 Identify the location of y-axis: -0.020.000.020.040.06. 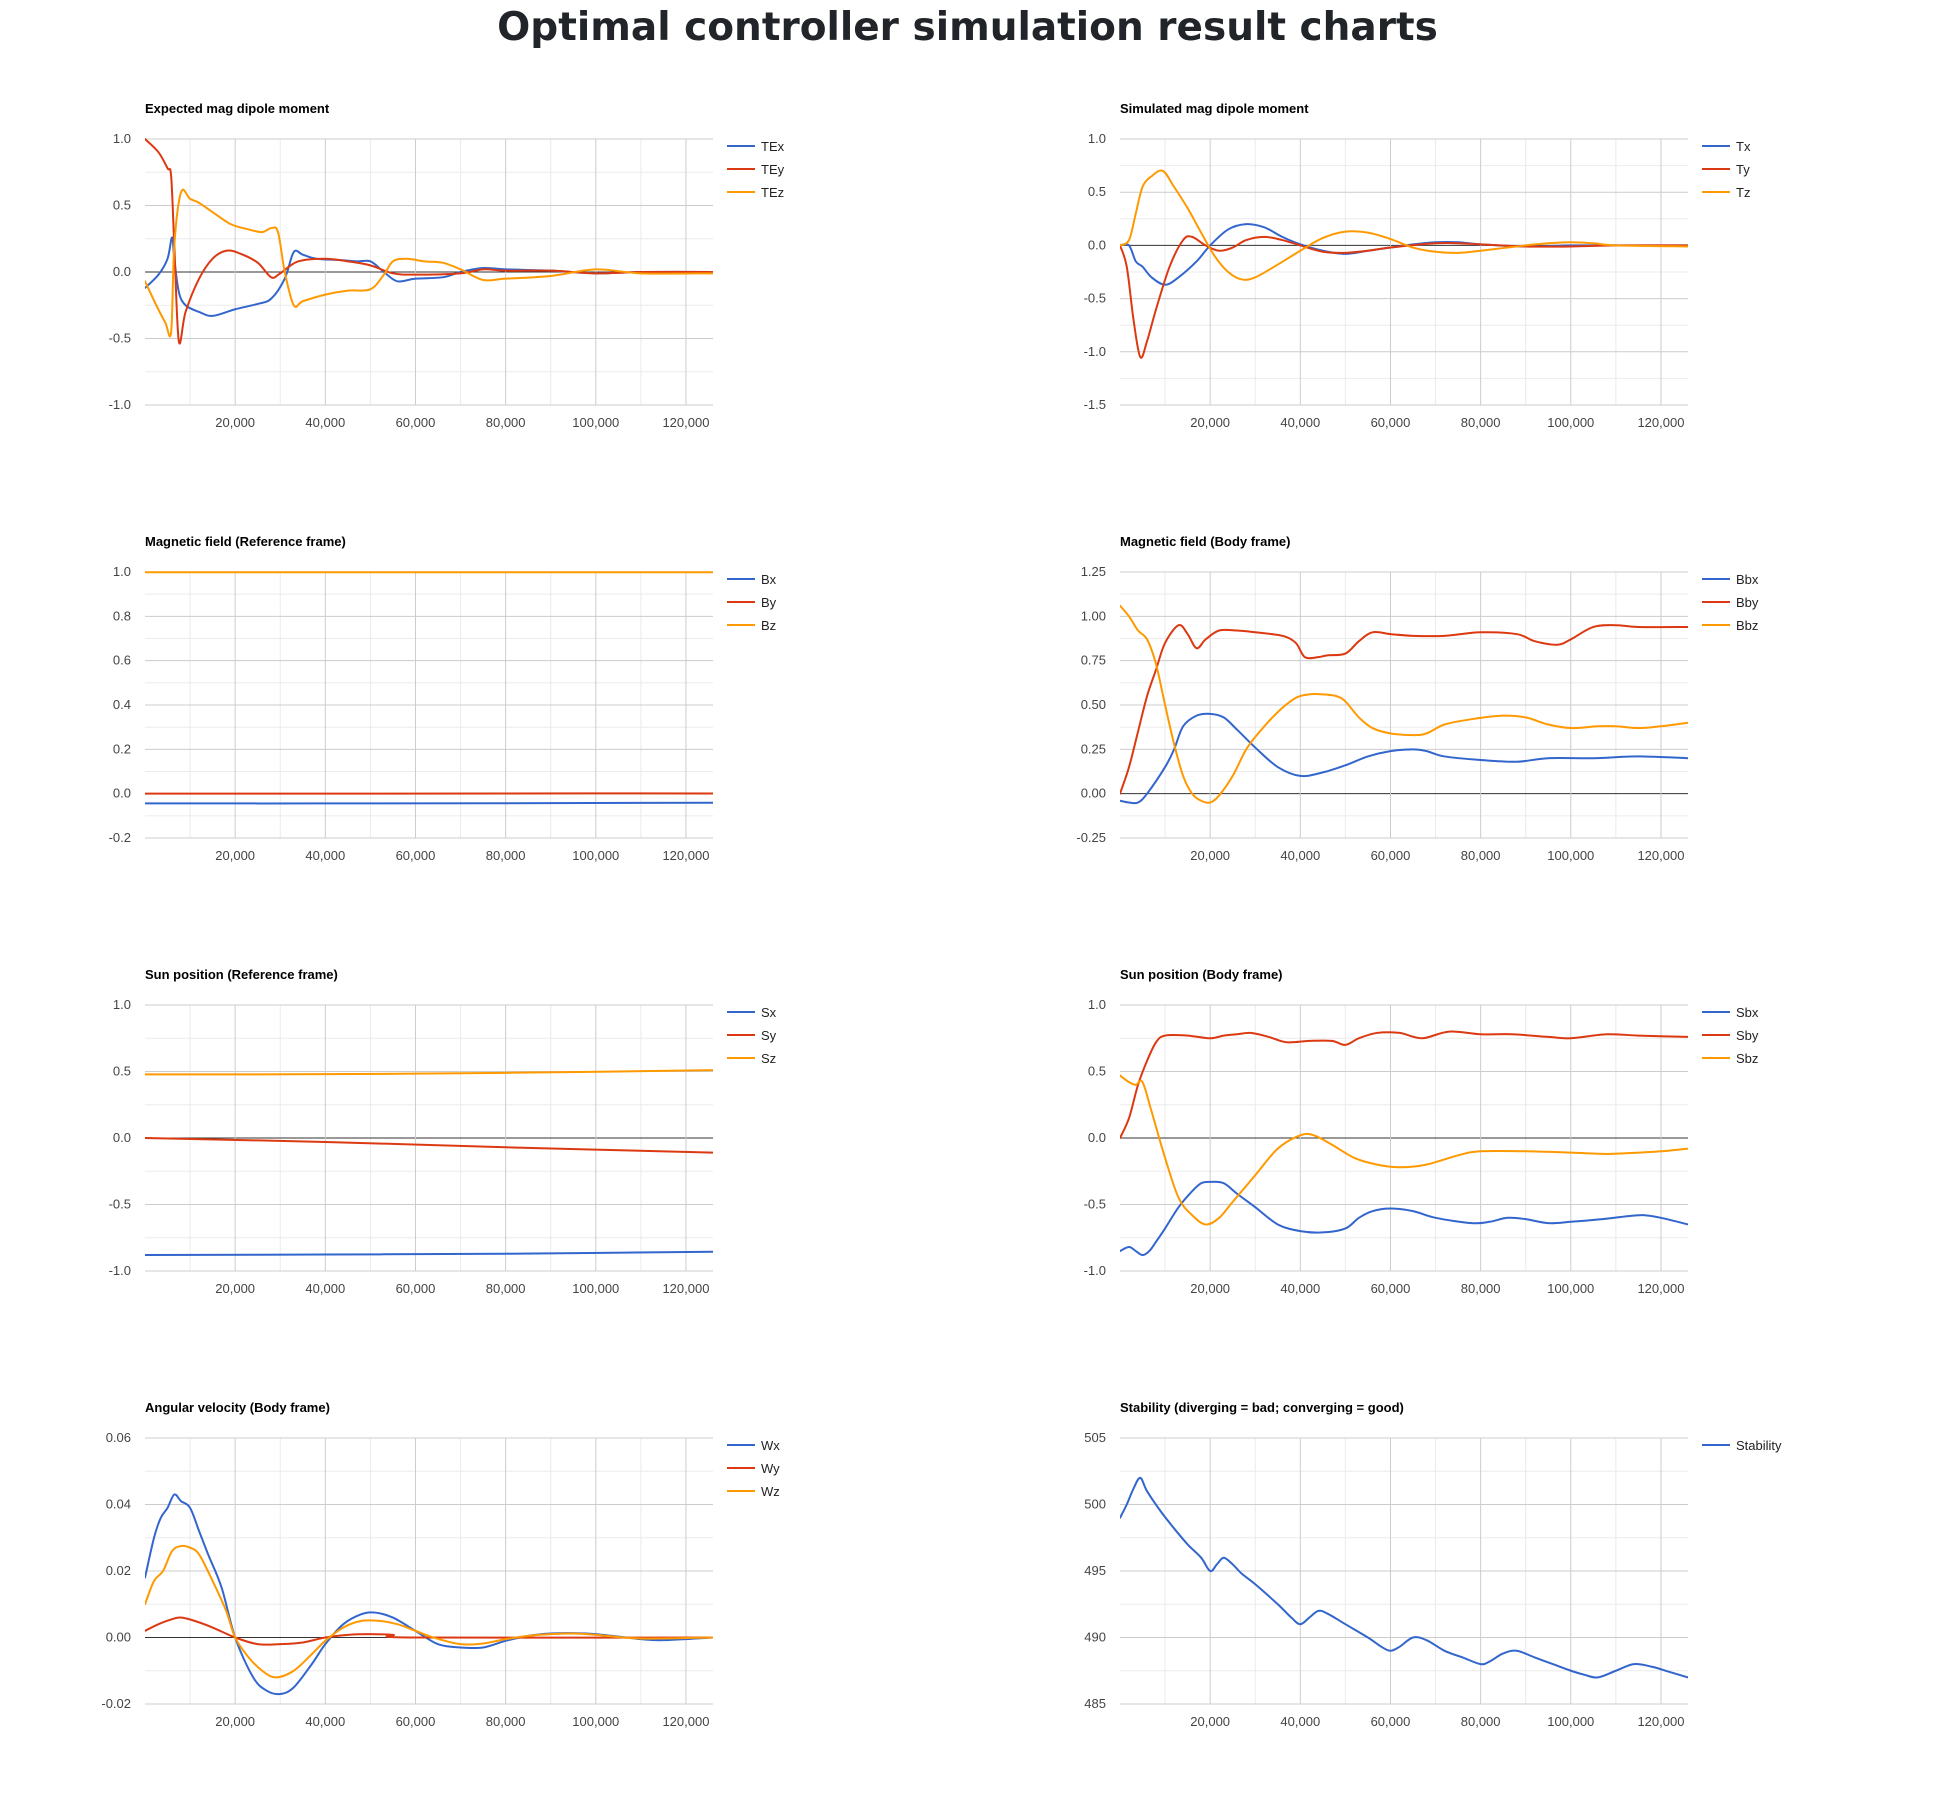
(407, 1570).